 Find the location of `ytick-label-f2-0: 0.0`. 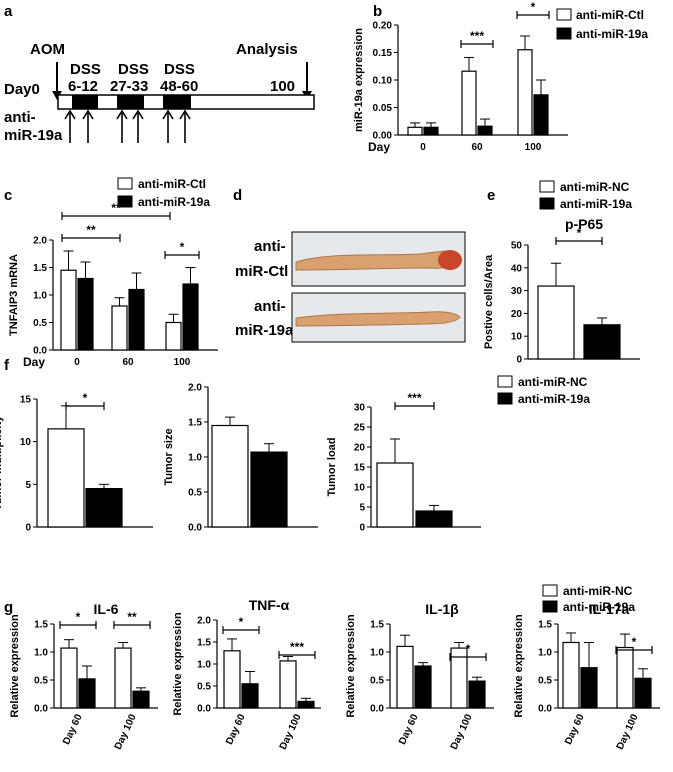

ytick-label-f2-0: 0.0 is located at coordinates (195, 528).